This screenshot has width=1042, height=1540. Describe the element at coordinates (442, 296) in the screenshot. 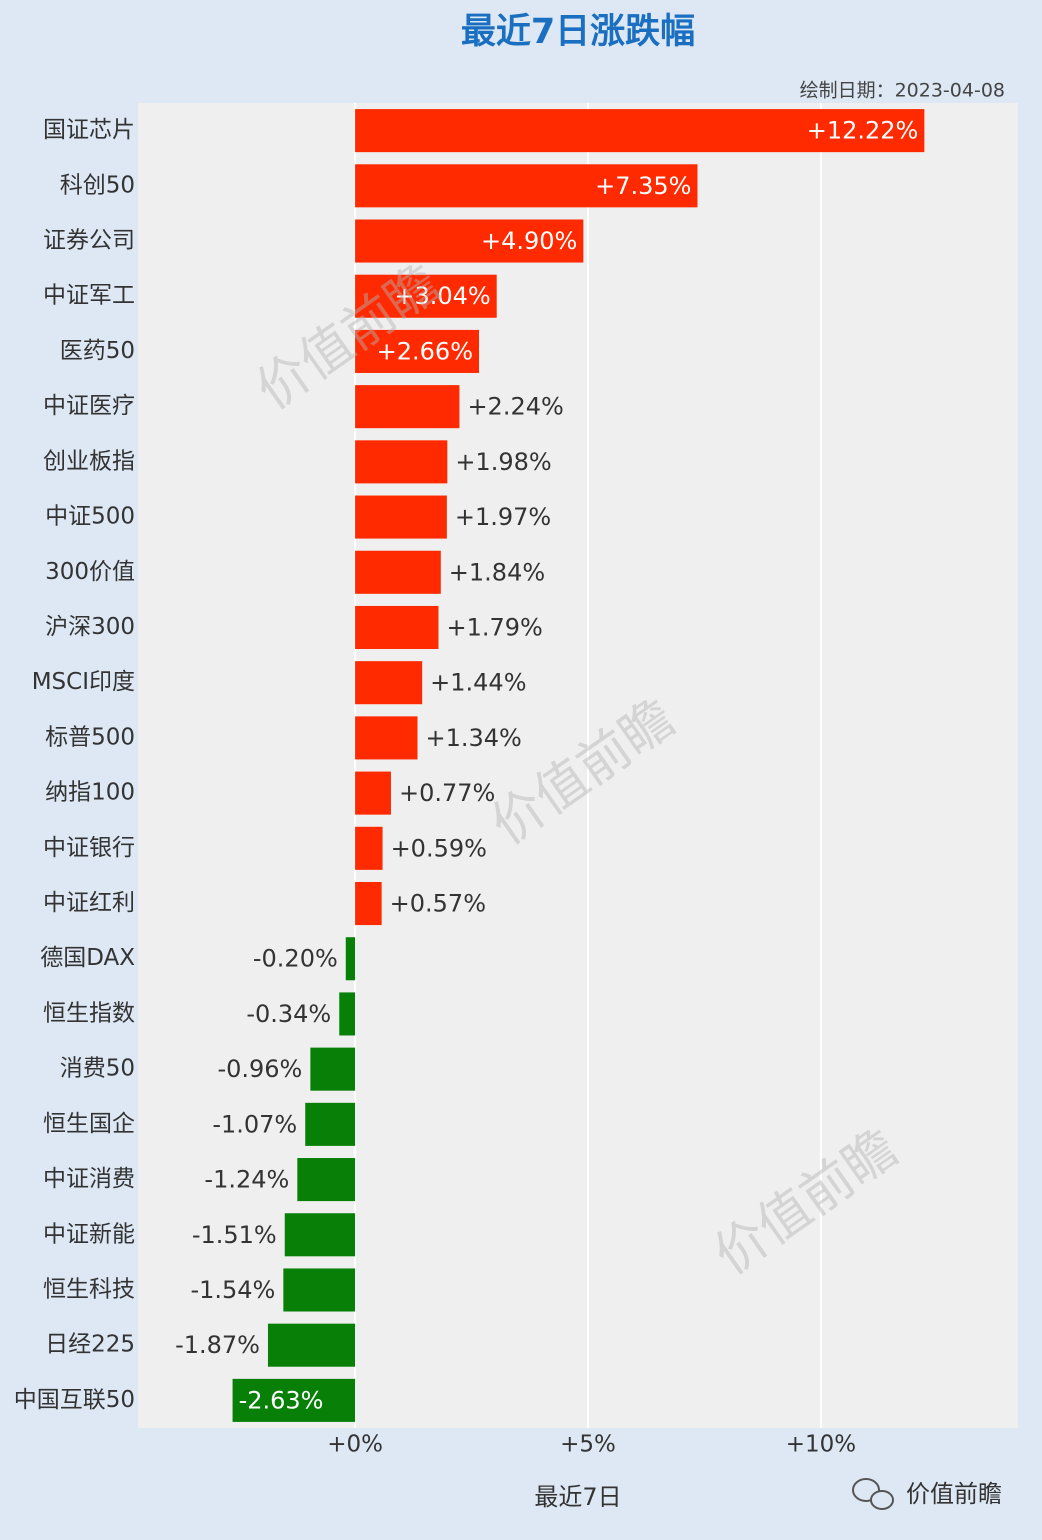

I see `value-label: +3.04%` at that location.